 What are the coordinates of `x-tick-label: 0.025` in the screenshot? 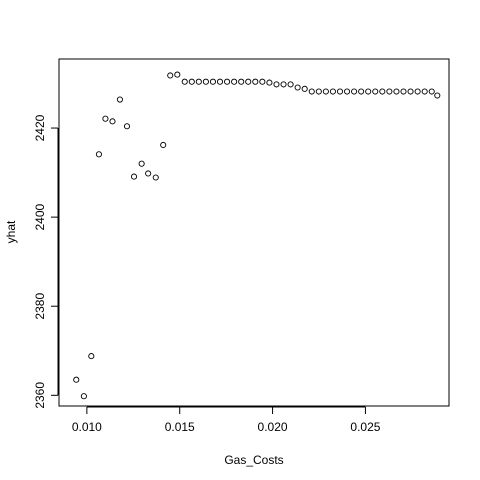 It's located at (365, 427).